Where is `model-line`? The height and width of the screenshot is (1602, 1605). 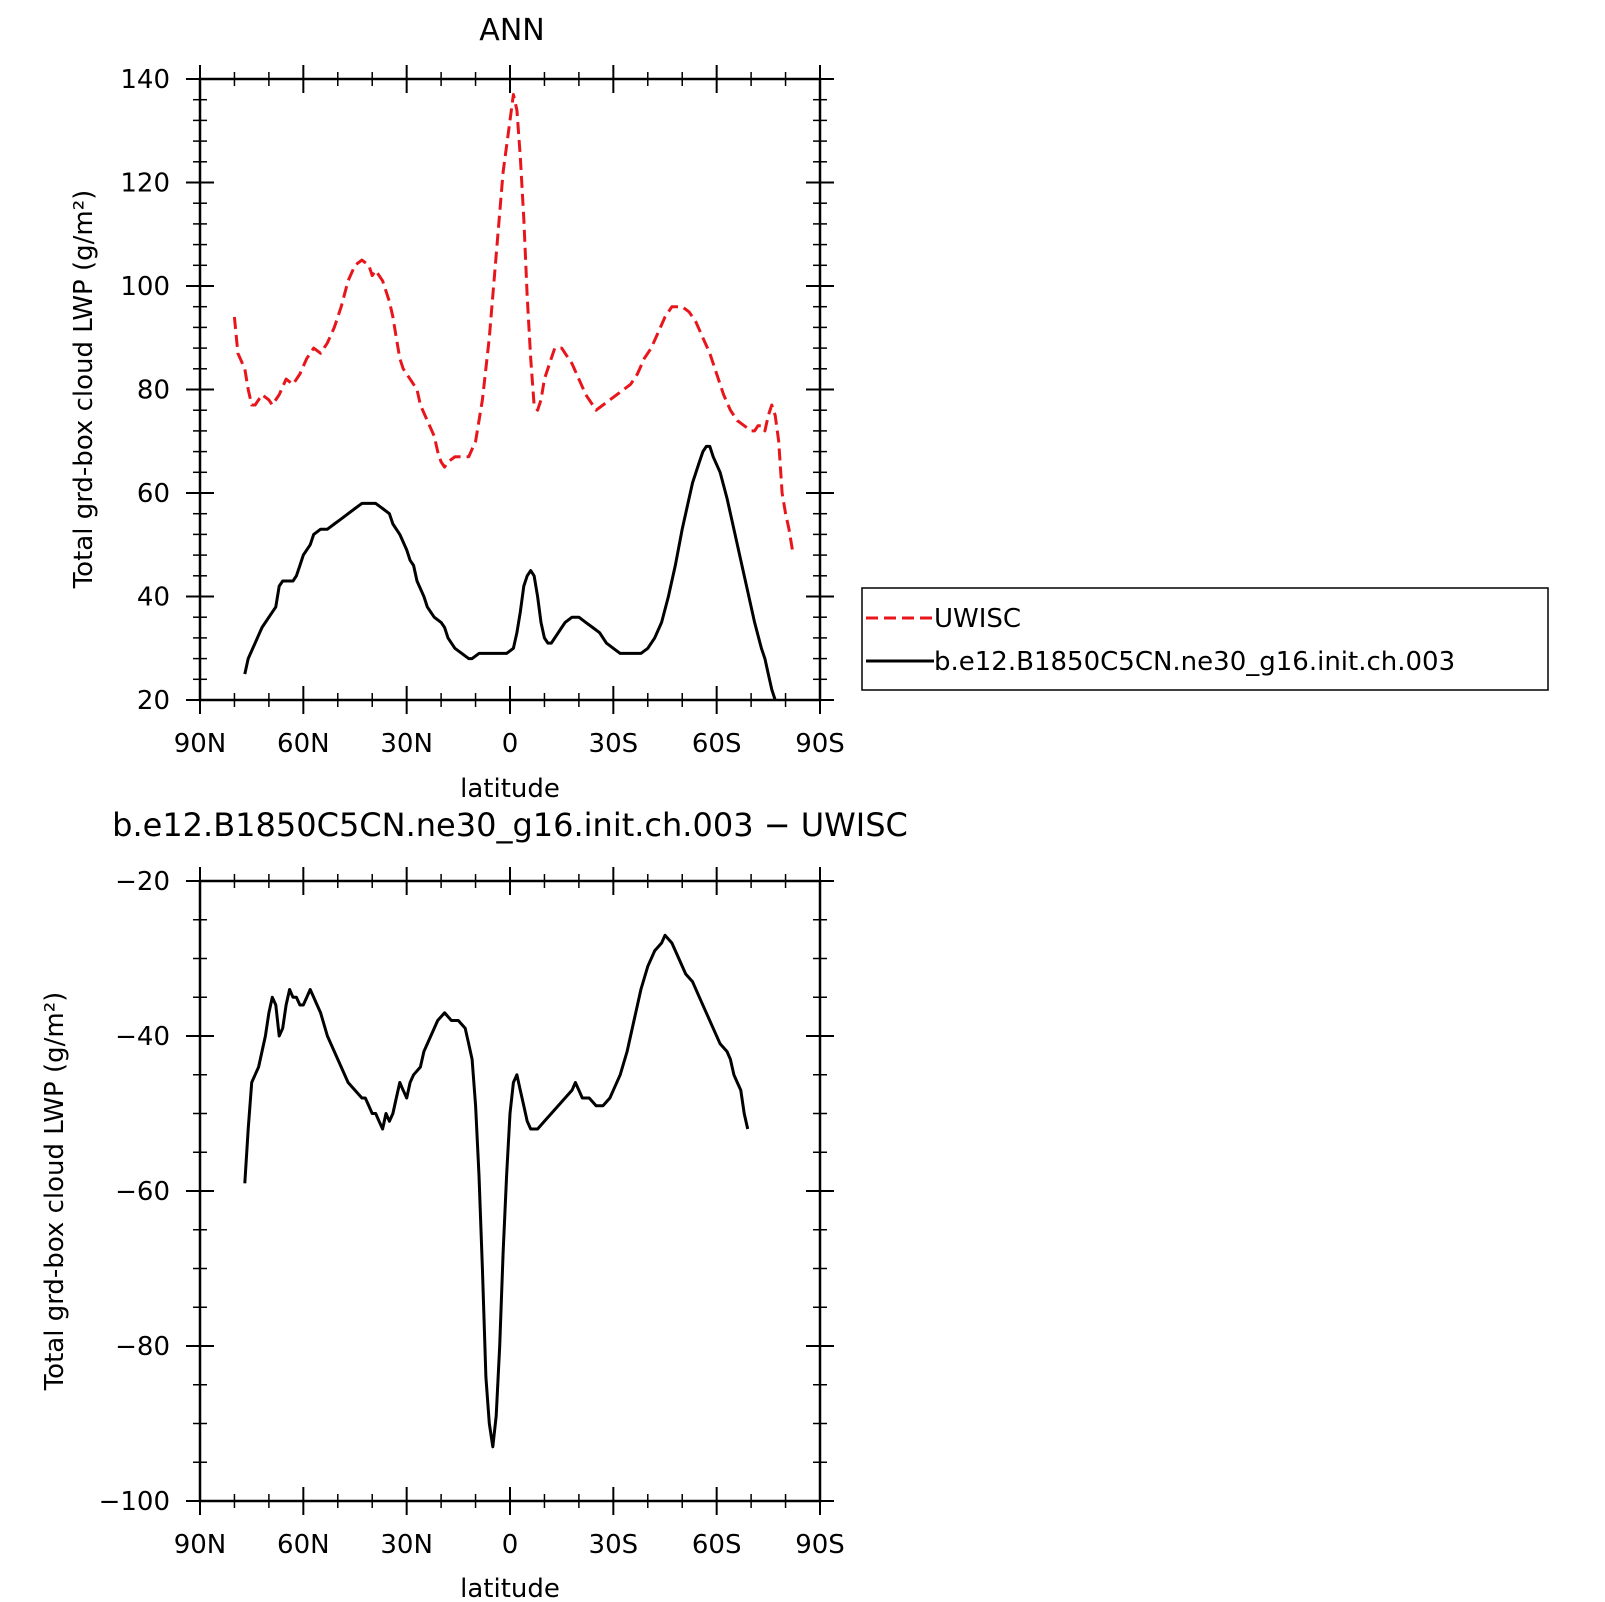
model-line is located at coordinates (510, 572).